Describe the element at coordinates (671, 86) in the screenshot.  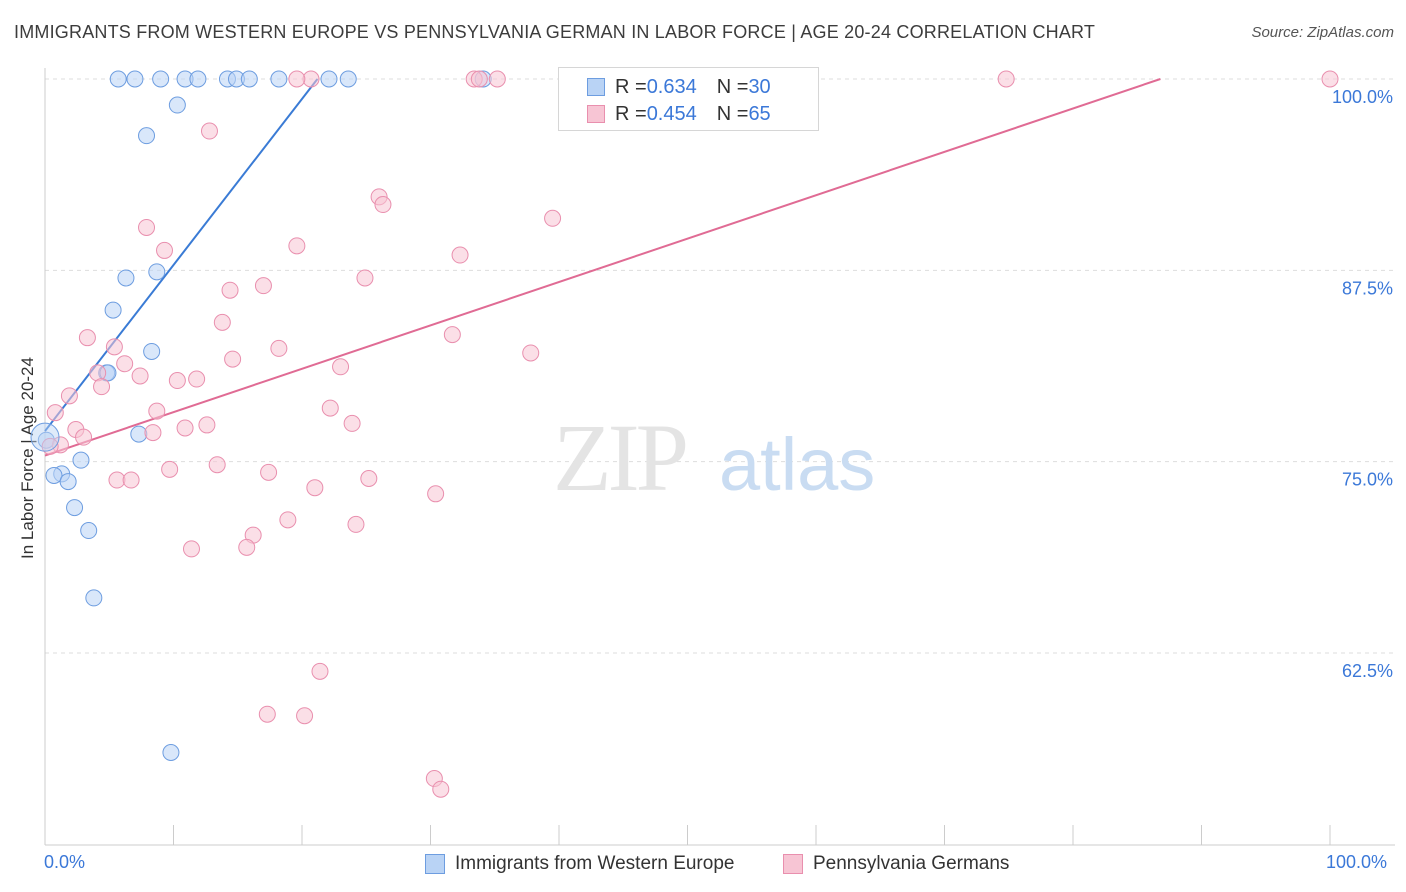
I see `legend-r-value: 0.634` at that location.